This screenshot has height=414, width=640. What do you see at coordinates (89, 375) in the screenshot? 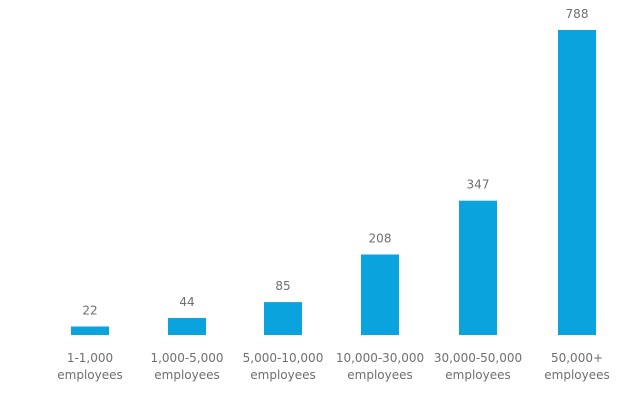
I see `category-label-0-line-1: employees` at bounding box center [89, 375].